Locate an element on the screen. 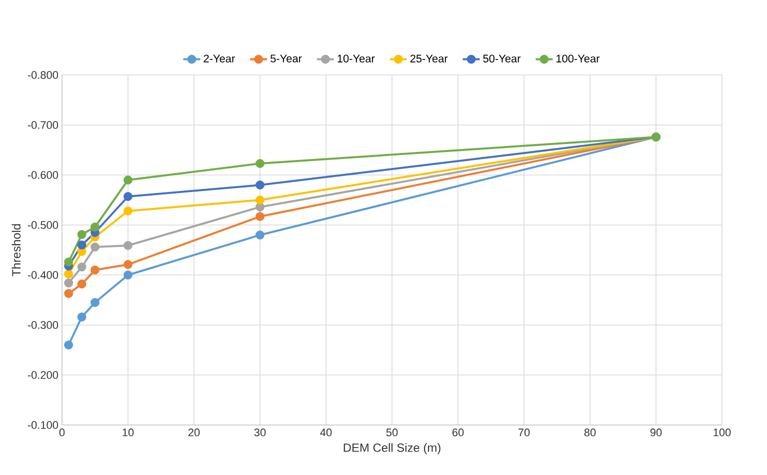 This screenshot has height=475, width=767. x-tick-label: 60 is located at coordinates (458, 432).